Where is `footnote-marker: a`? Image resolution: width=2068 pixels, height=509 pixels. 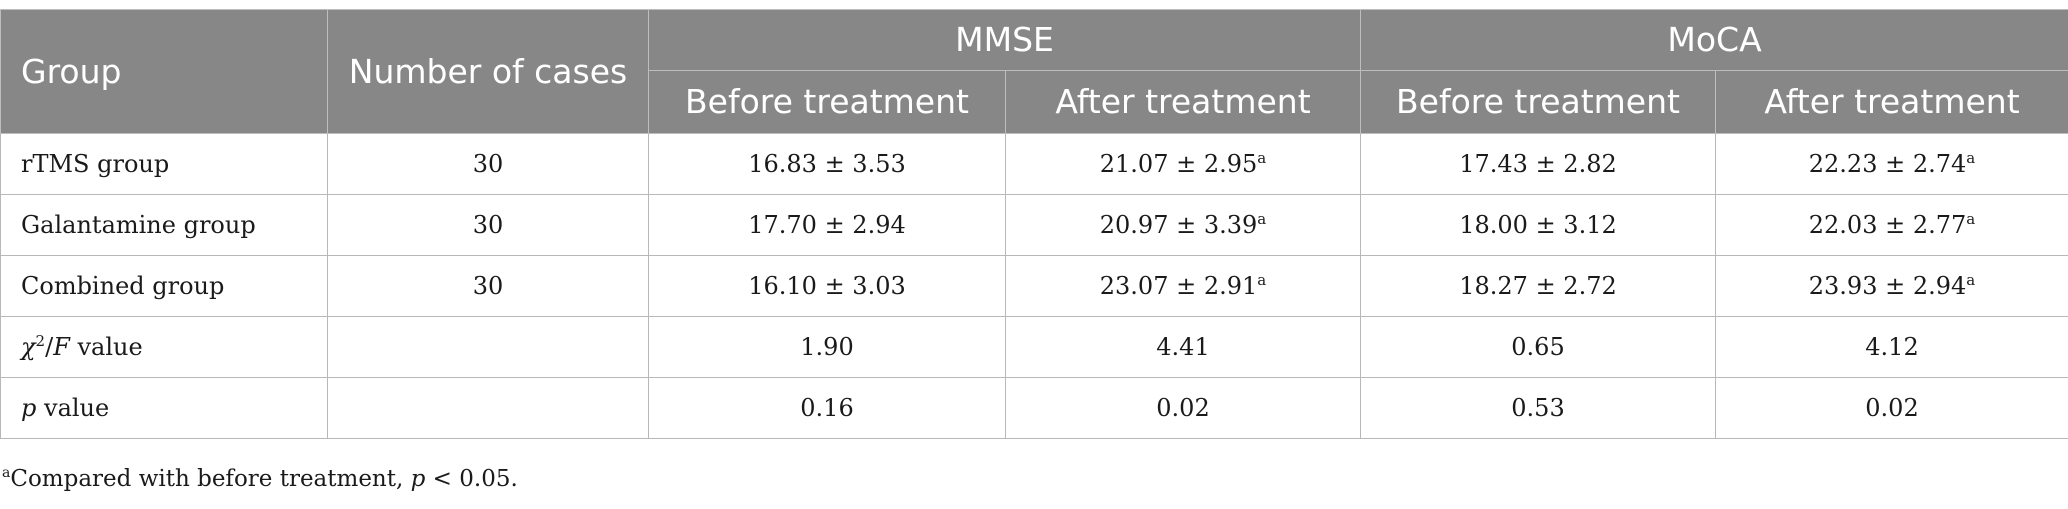
footnote-marker: a is located at coordinates (6, 473).